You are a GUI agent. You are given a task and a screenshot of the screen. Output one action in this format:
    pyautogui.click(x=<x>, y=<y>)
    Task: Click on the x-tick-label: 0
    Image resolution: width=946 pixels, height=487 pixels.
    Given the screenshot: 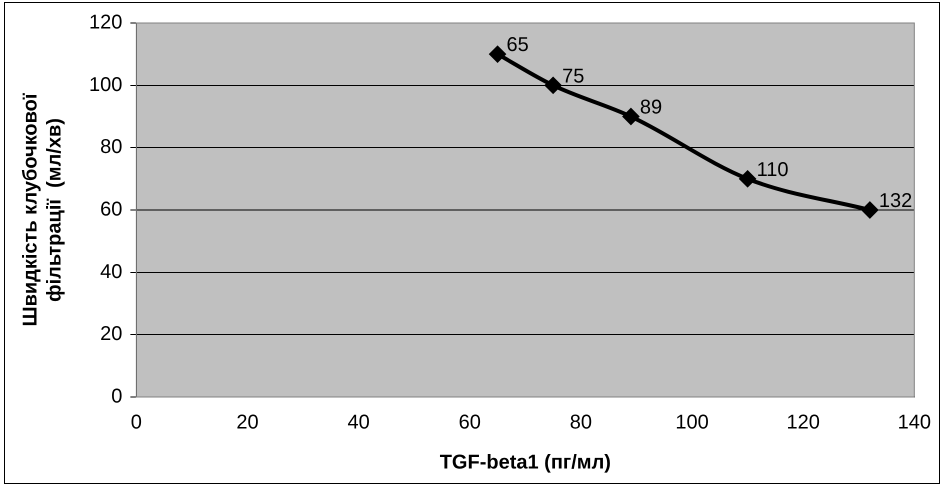 What is the action you would take?
    pyautogui.click(x=136, y=423)
    